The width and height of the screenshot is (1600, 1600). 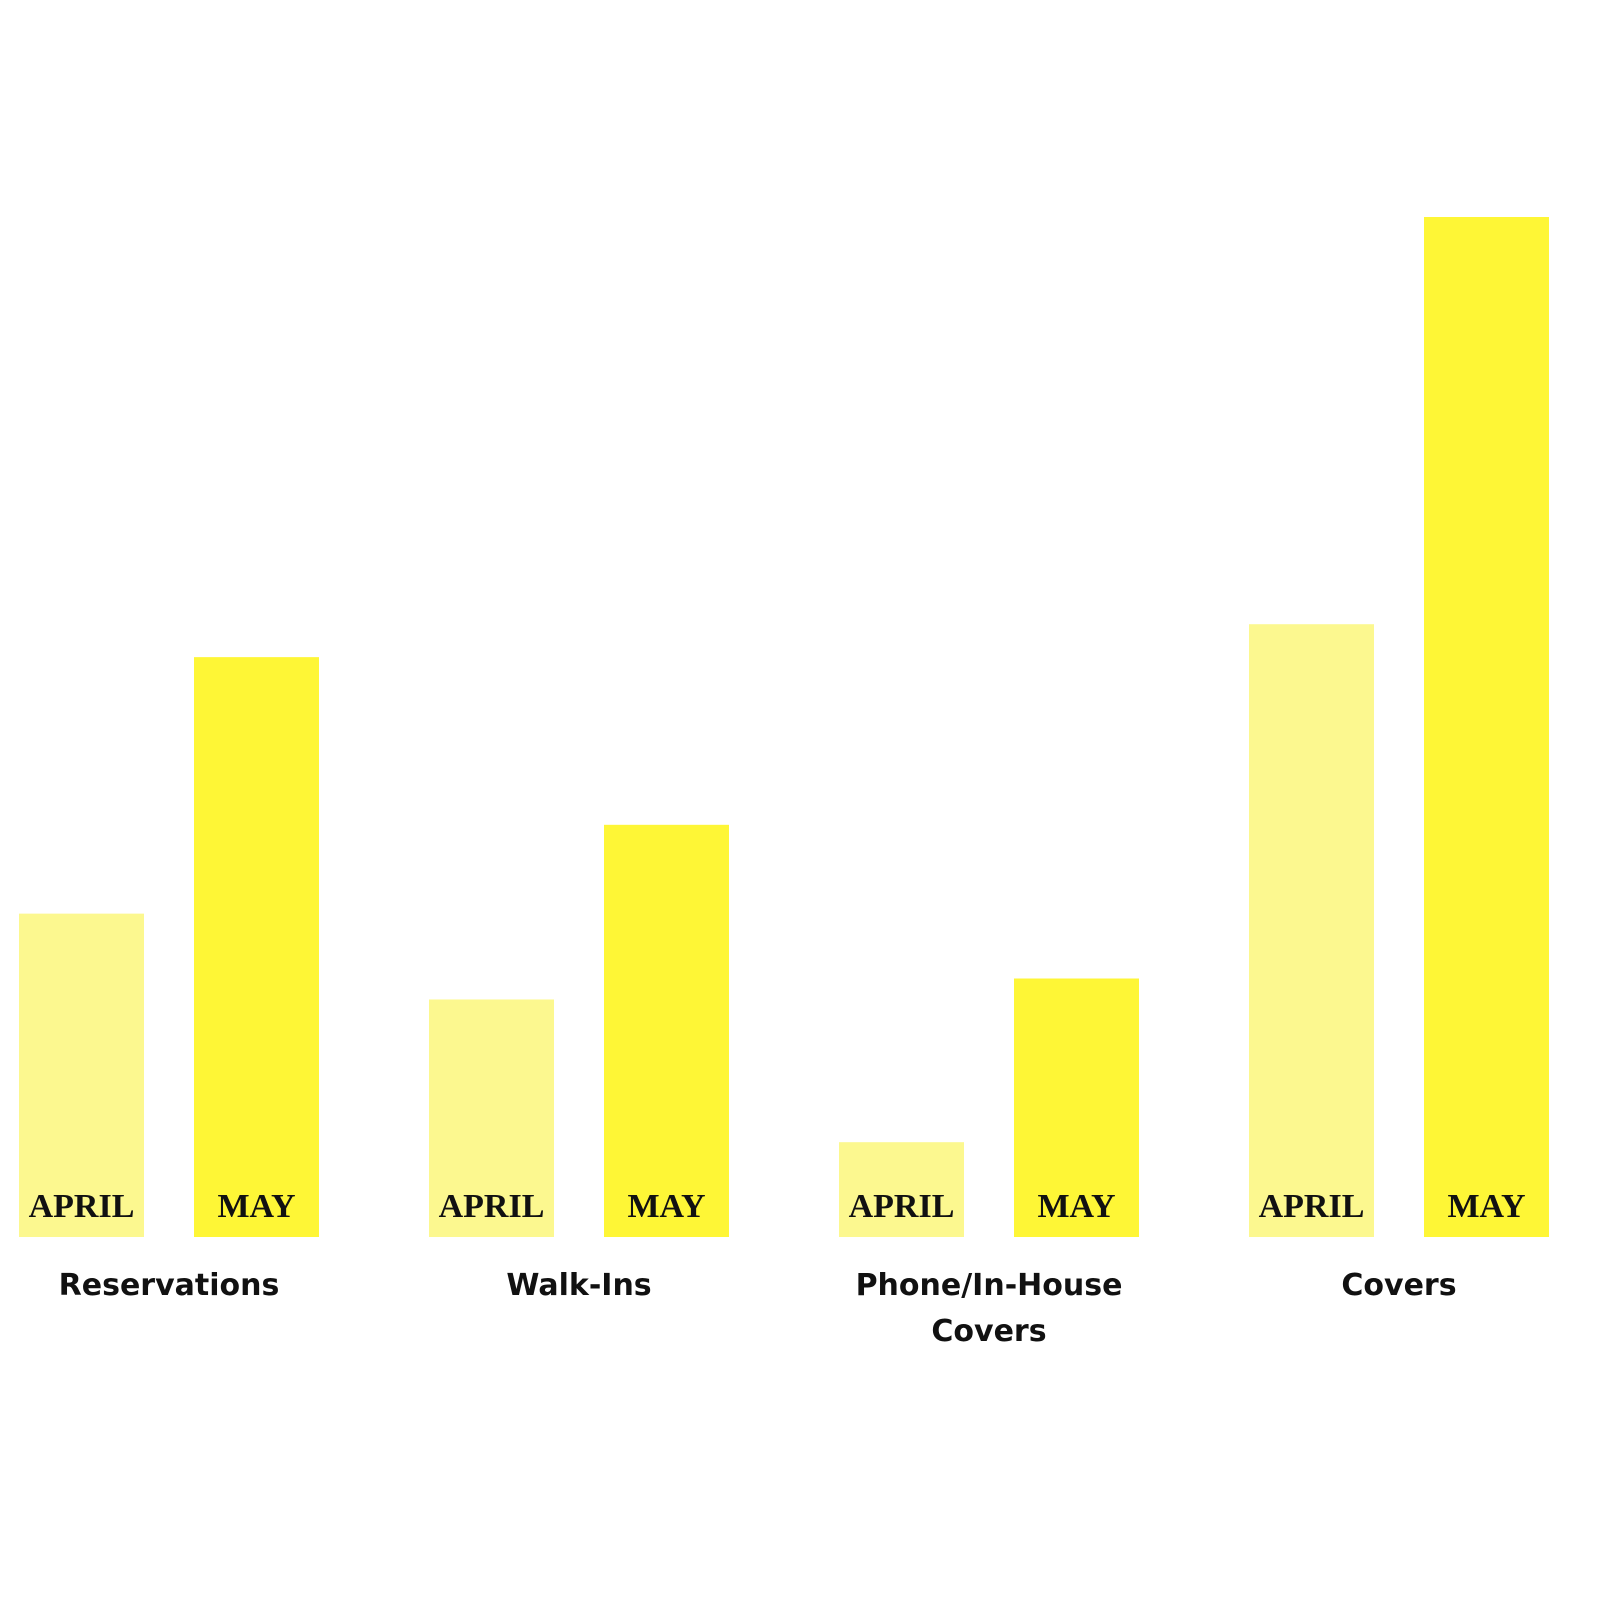 What do you see at coordinates (1399, 1285) in the screenshot?
I see `category-label: Covers` at bounding box center [1399, 1285].